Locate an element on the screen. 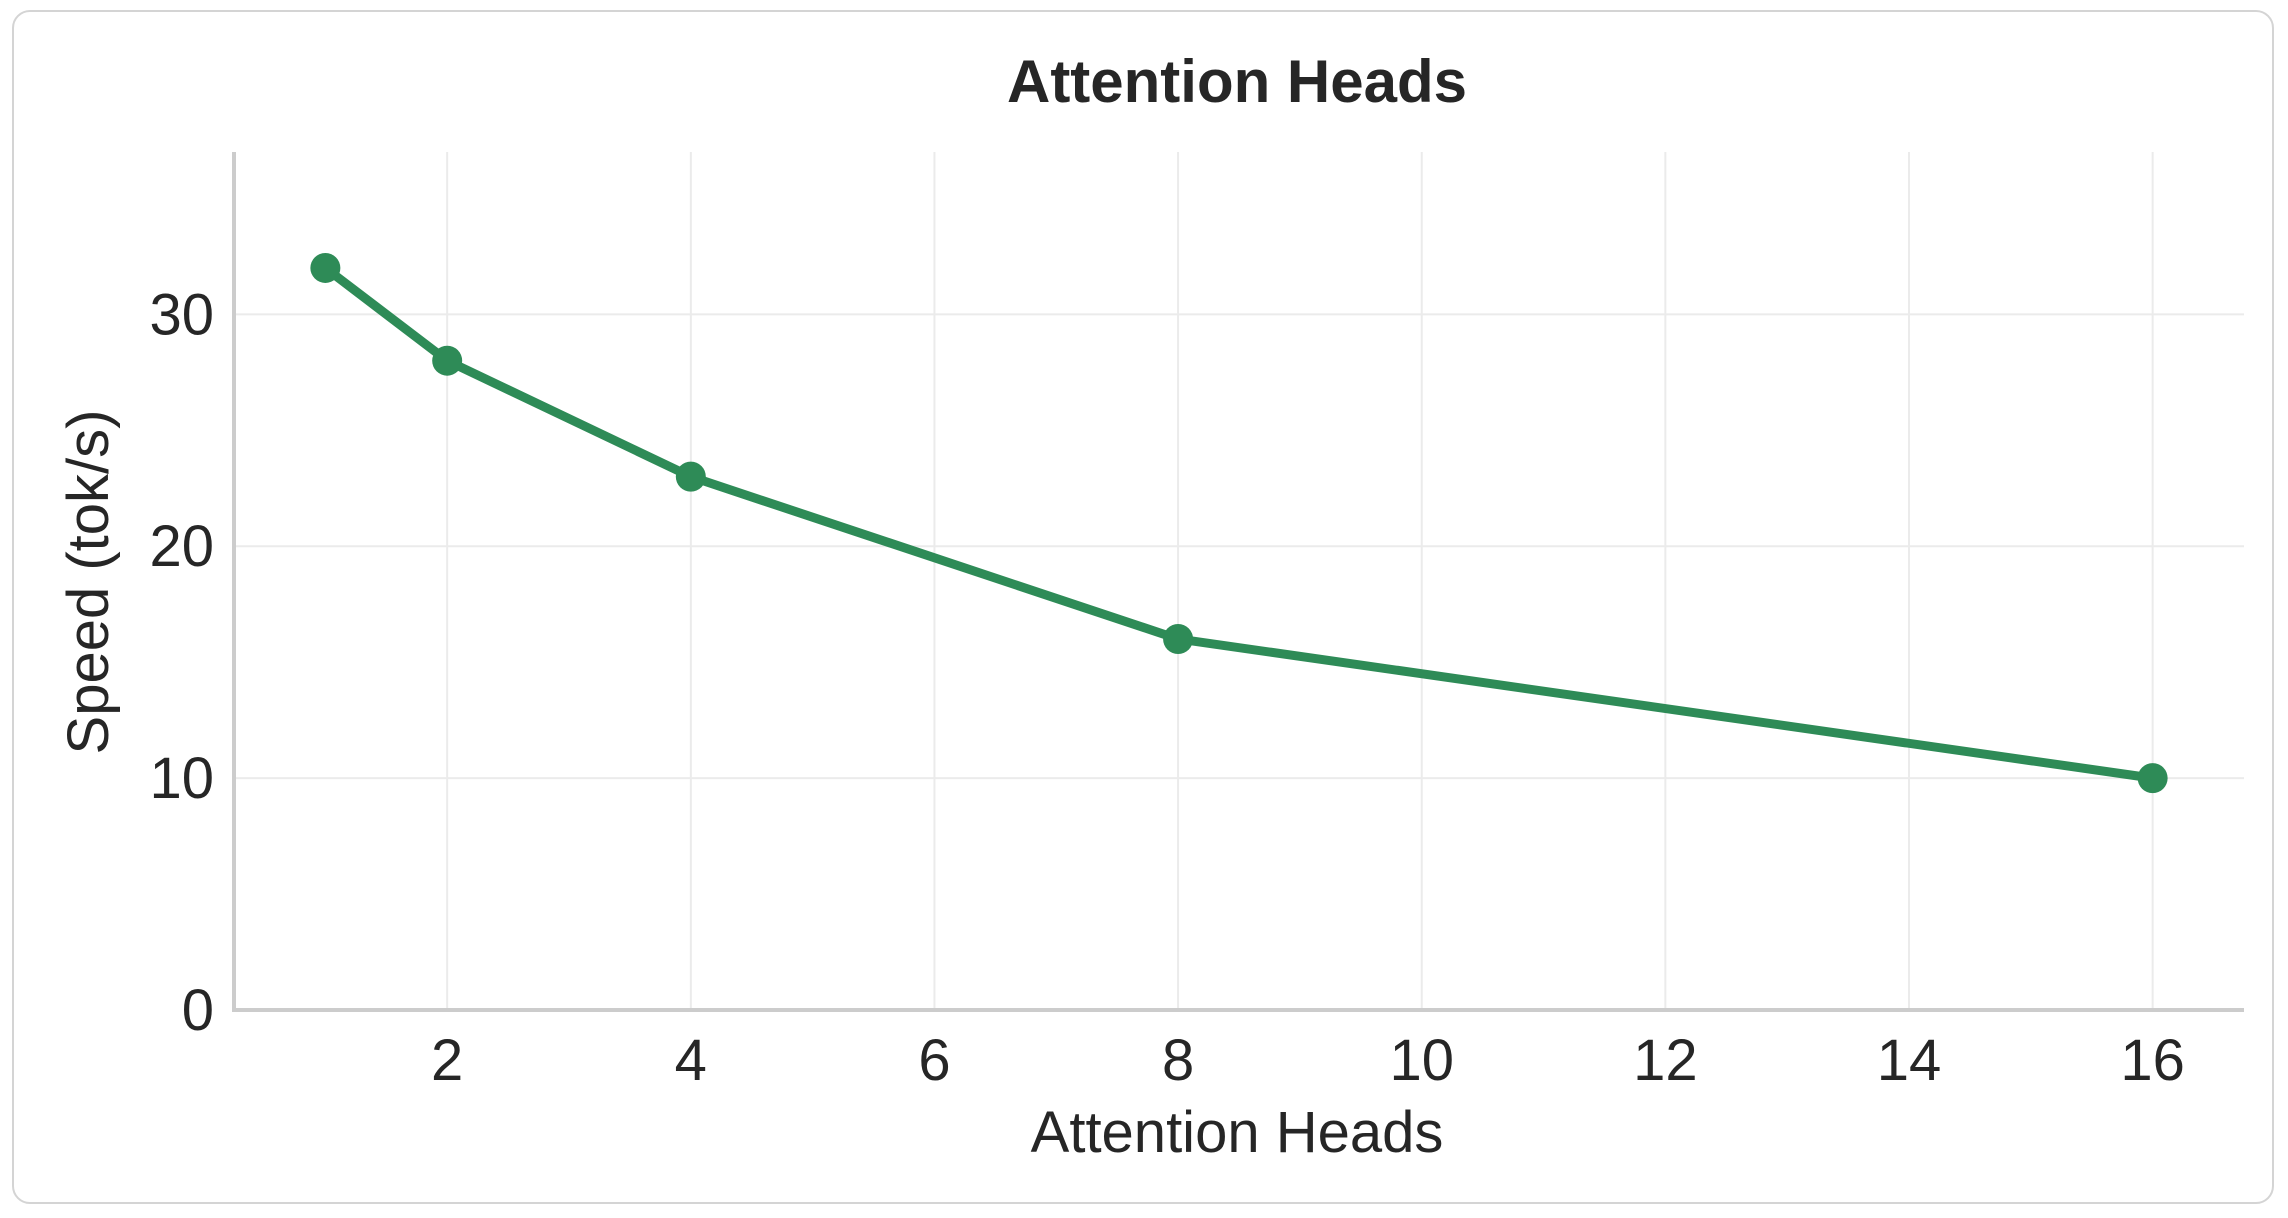 The width and height of the screenshot is (2288, 1218). x-tick-label: 10 is located at coordinates (1421, 1060).